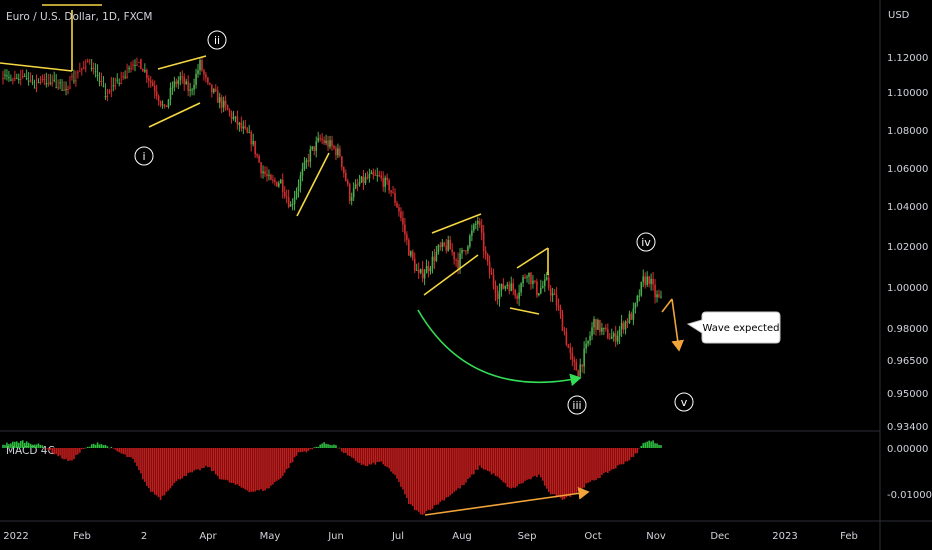 This screenshot has width=932, height=550. Describe the element at coordinates (733, 327) in the screenshot. I see `wave-expected-callout: Wave expected` at that location.